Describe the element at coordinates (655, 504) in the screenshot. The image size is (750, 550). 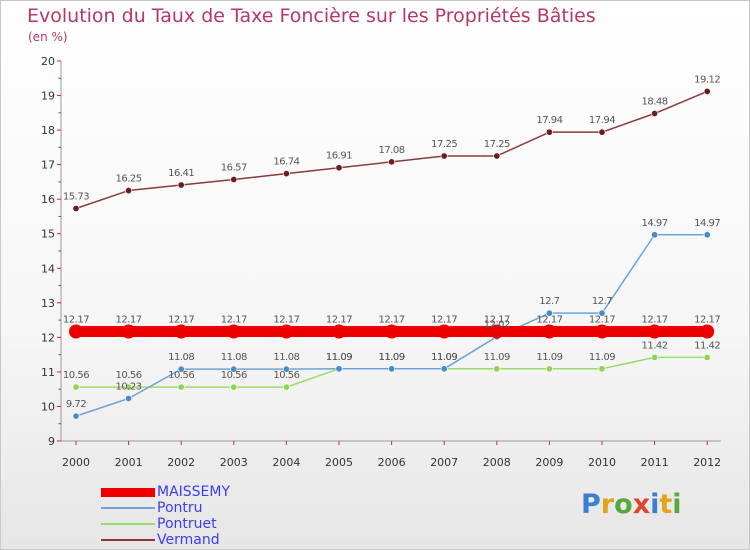
I see `logo-letter: i` at that location.